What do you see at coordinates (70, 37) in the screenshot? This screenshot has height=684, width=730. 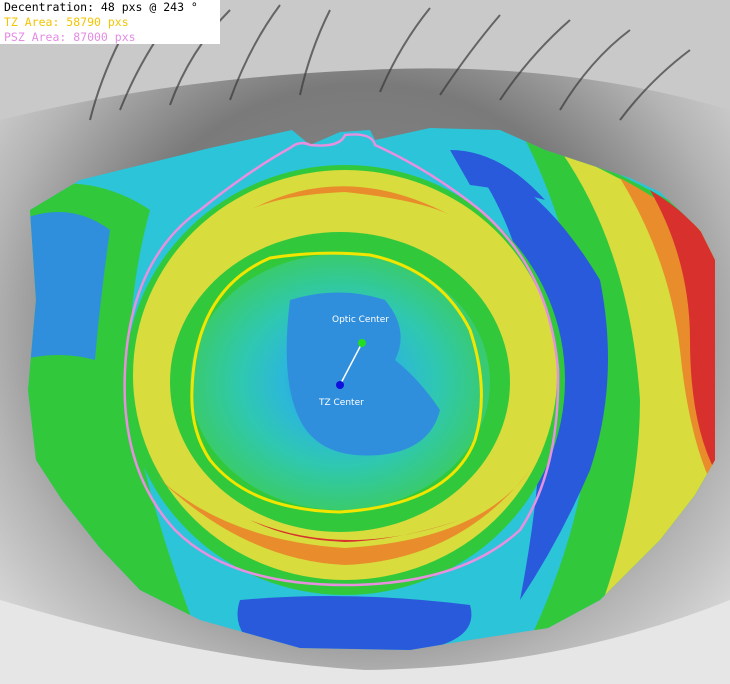 I see `psz-area-text: PSZ Area: 87000 pxs` at bounding box center [70, 37].